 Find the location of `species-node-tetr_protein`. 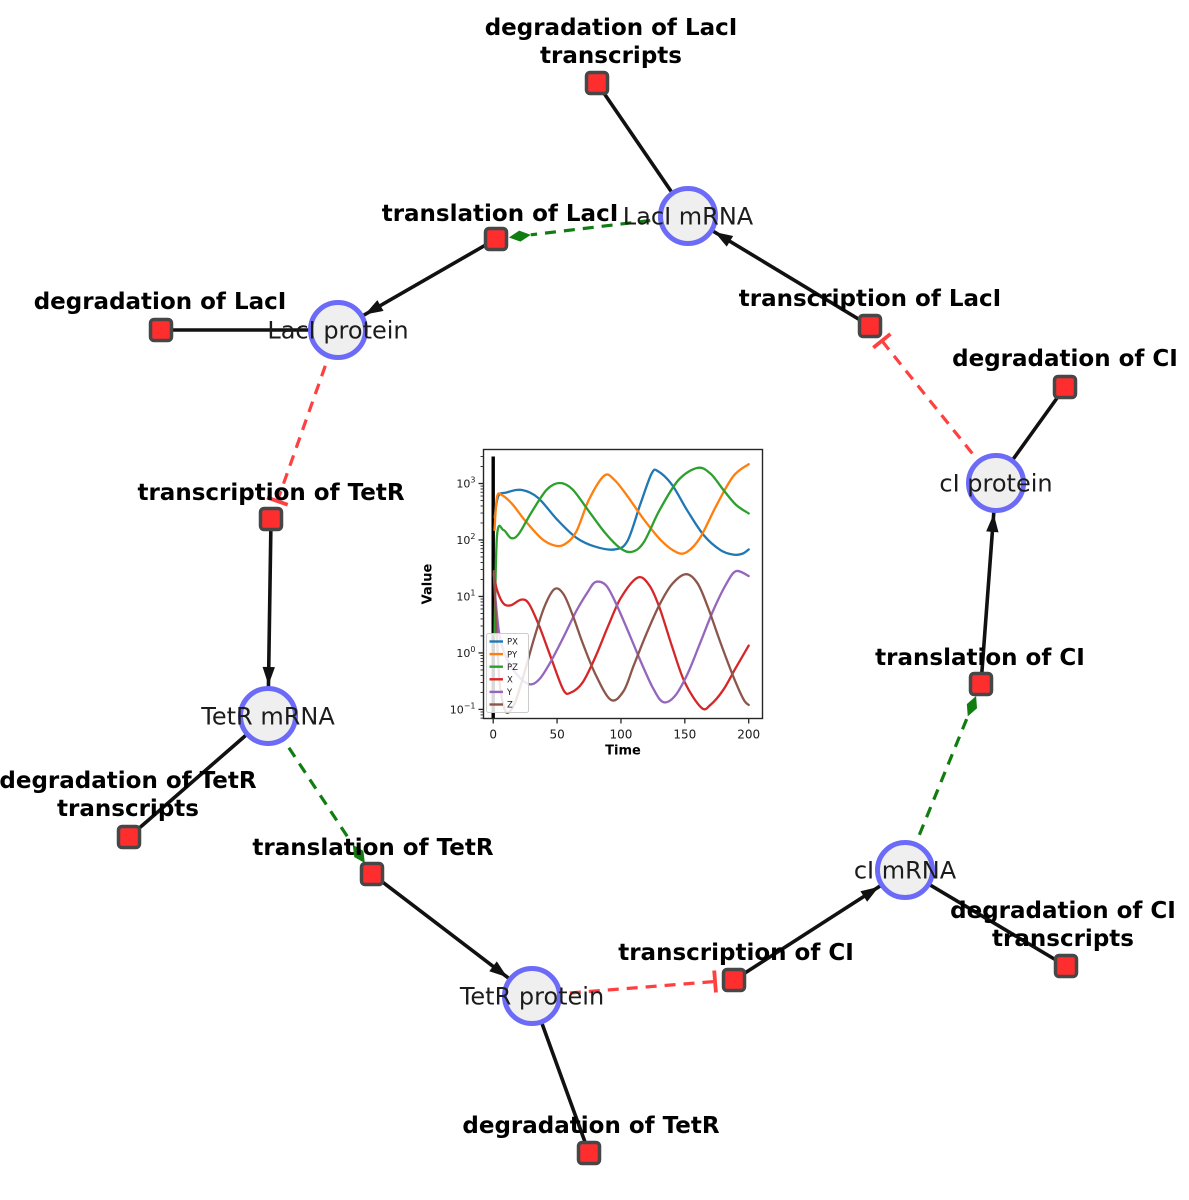

species-node-tetr_protein is located at coordinates (532, 996).